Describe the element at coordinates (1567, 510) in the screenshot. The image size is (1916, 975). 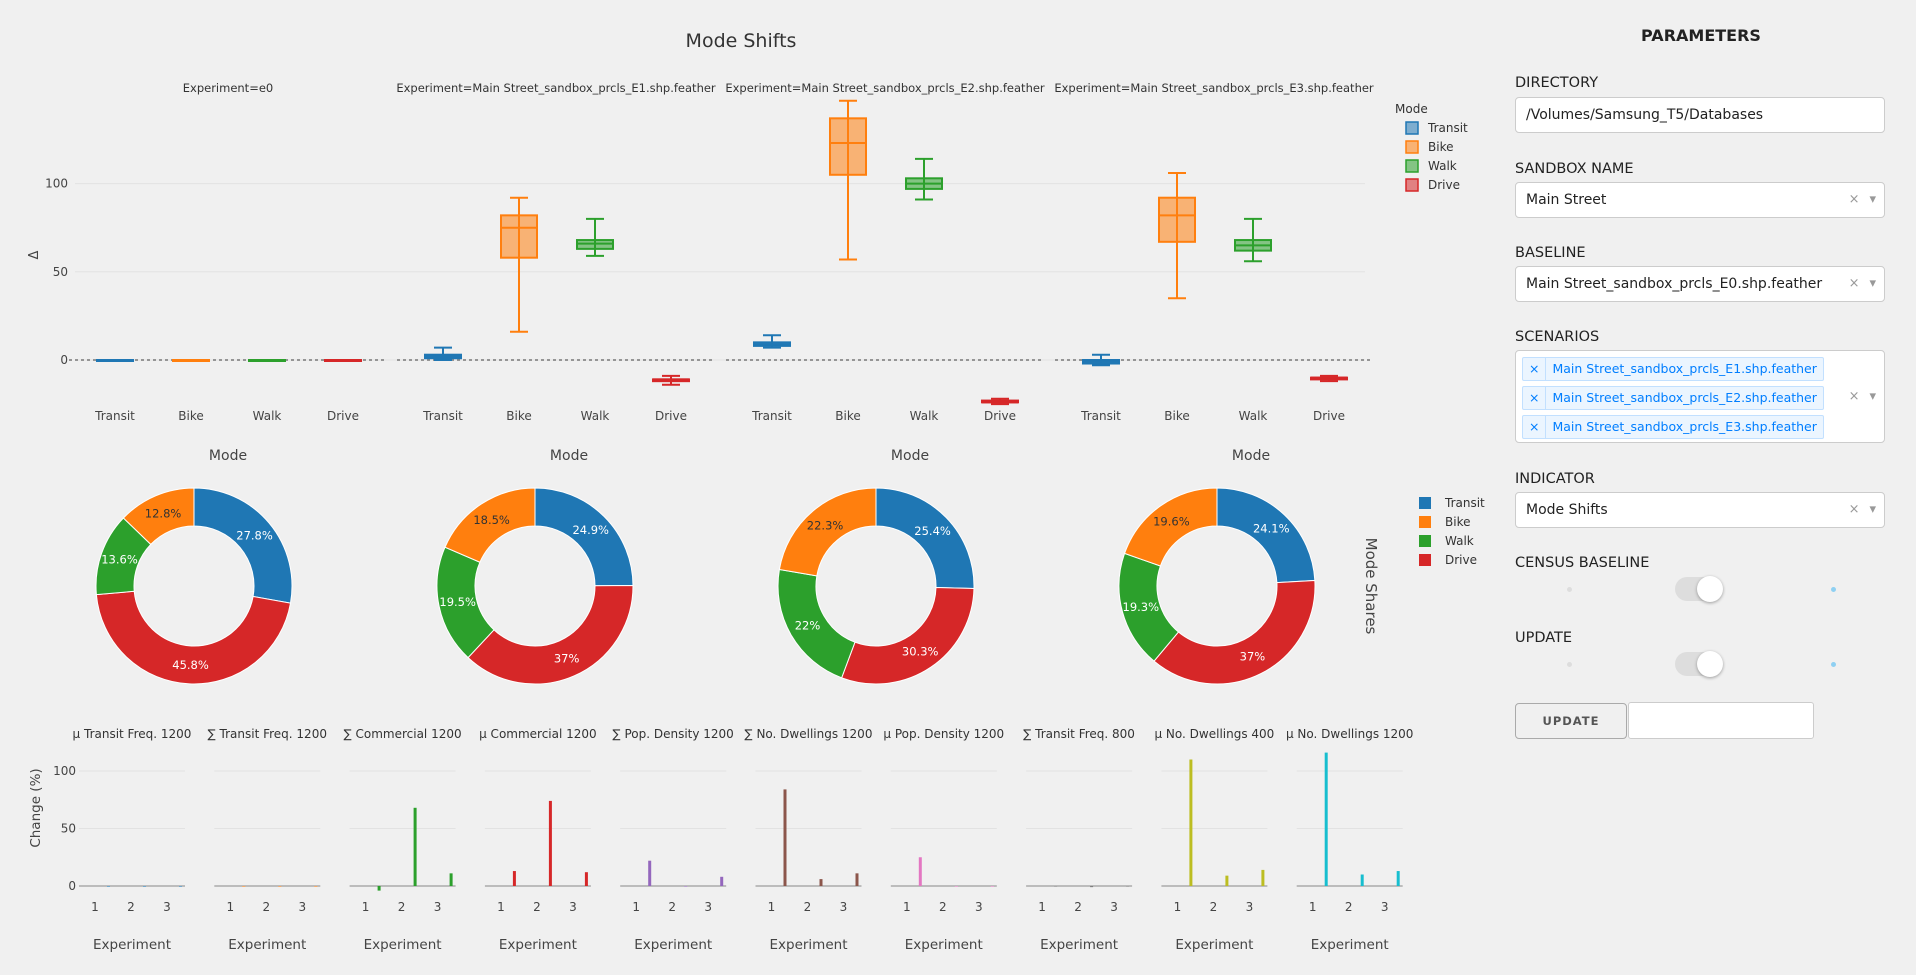
I see `indicator-value: Mode Shifts` at that location.